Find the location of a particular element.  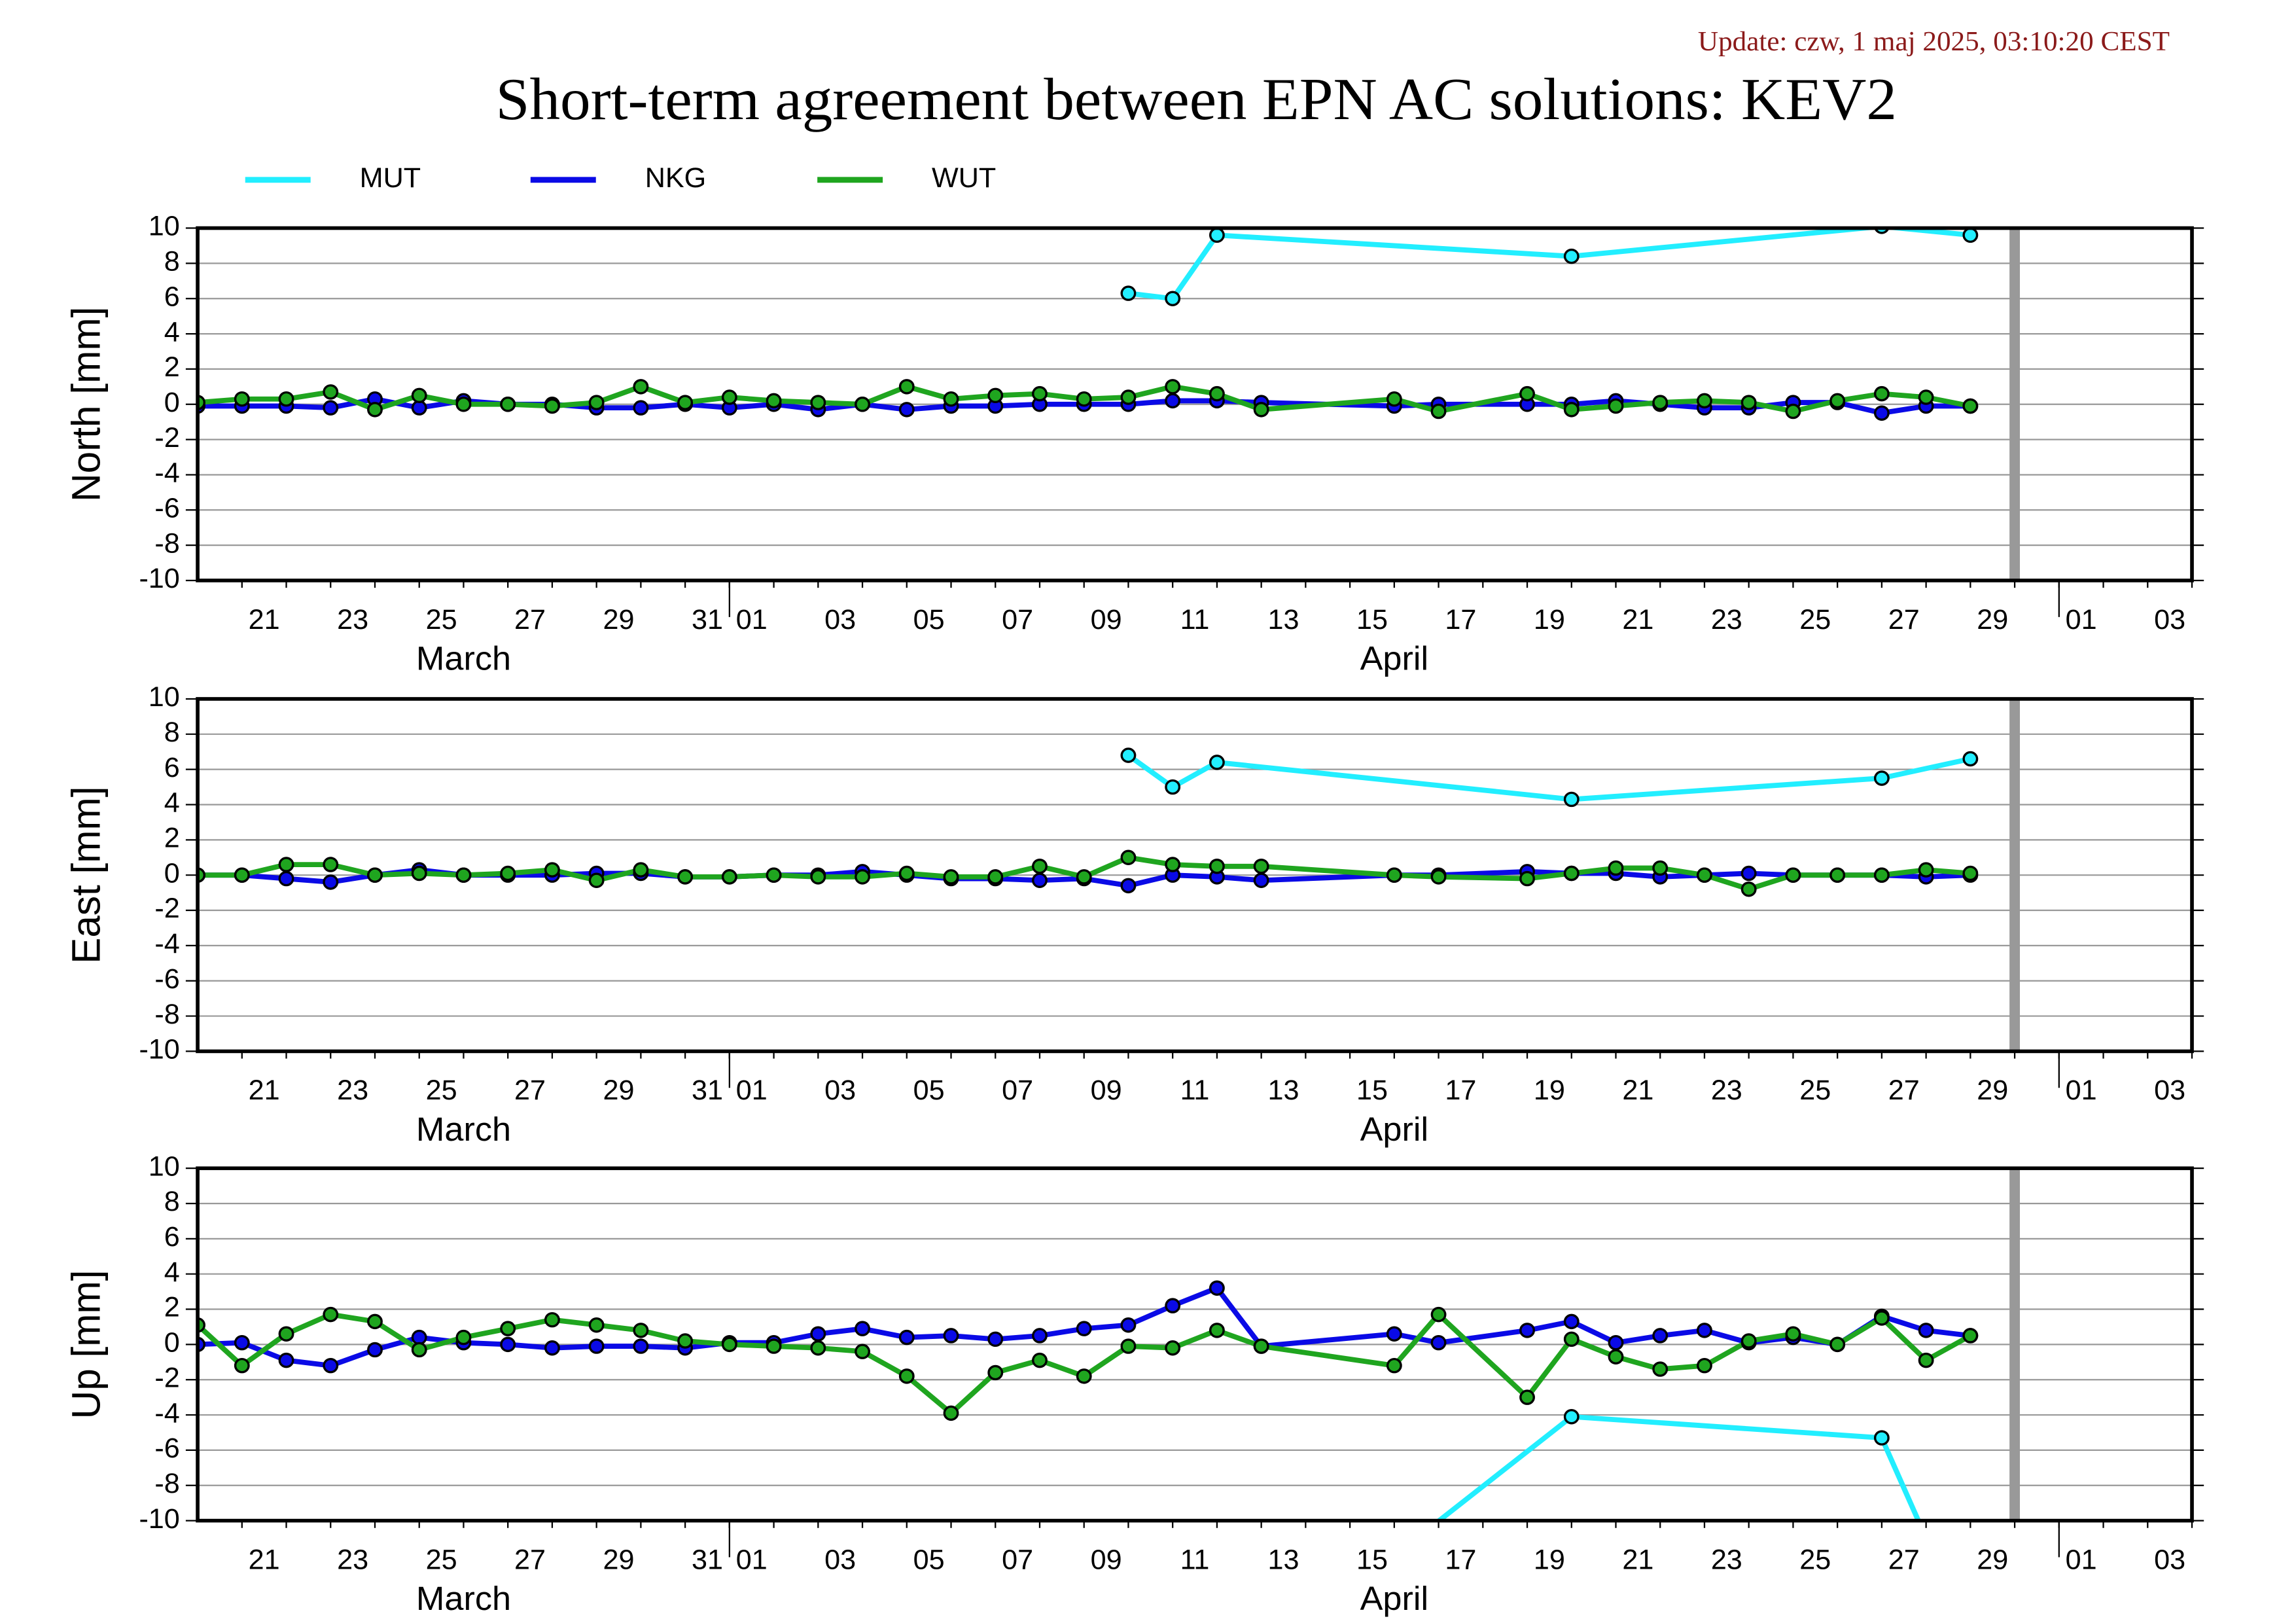

y-tick-label: -10 is located at coordinates (159, 579).